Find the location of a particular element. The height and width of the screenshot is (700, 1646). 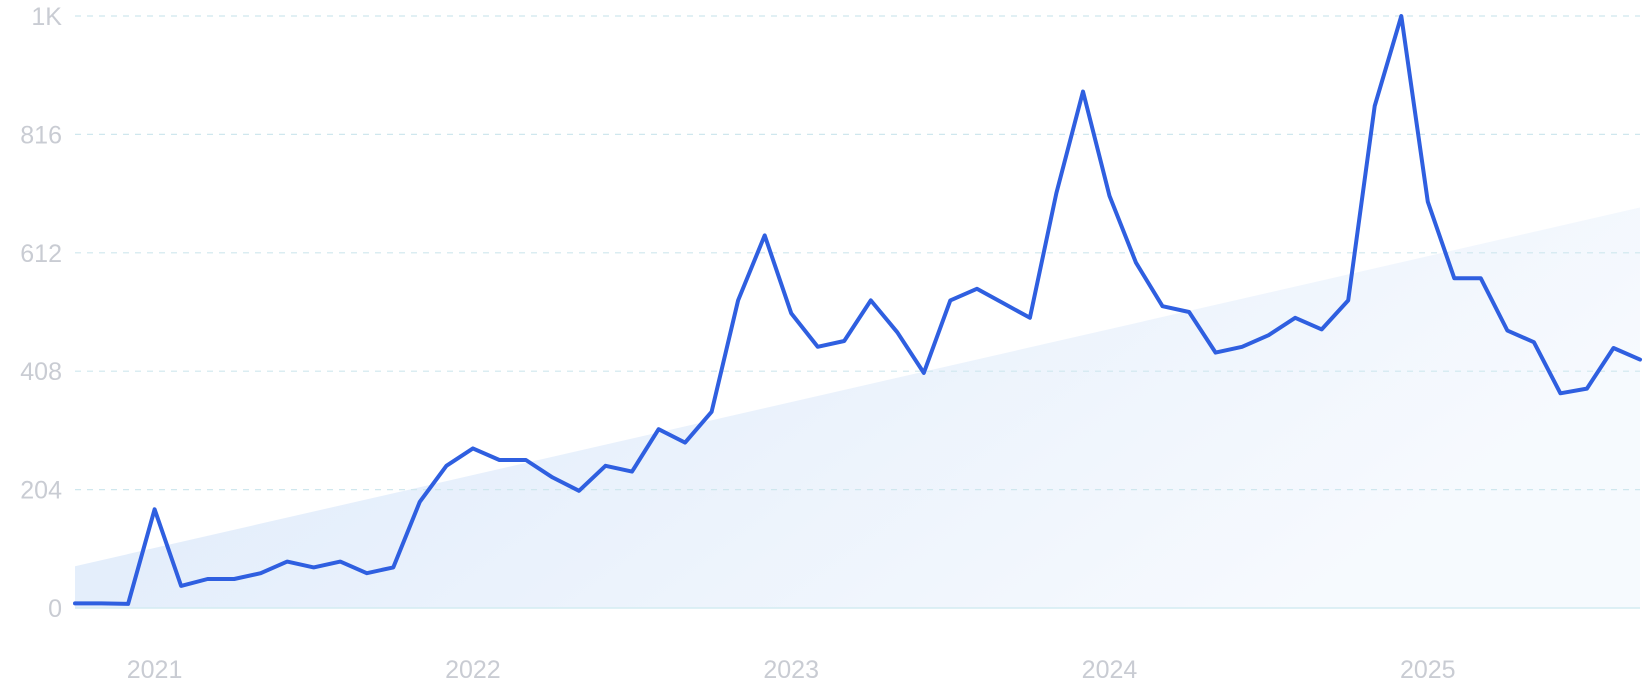

y-tick-label: 612 is located at coordinates (41, 254).